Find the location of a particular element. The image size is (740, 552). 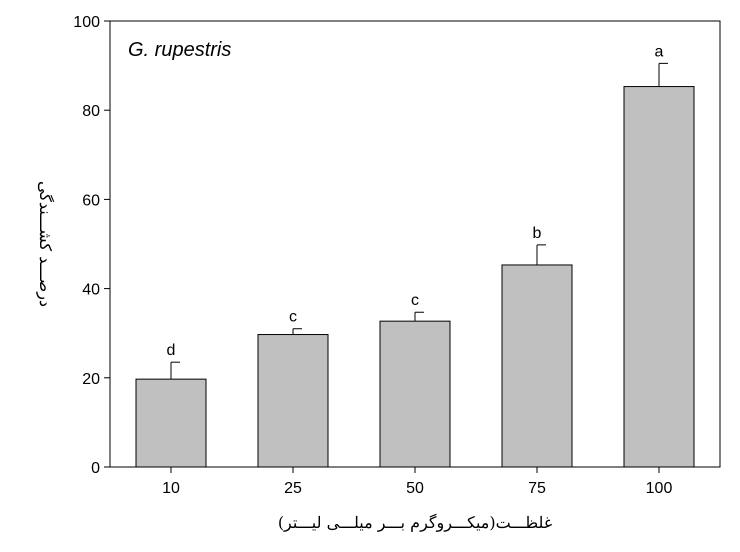

y-axis-title: درصـــد کشـــندگی is located at coordinates (45, 244).